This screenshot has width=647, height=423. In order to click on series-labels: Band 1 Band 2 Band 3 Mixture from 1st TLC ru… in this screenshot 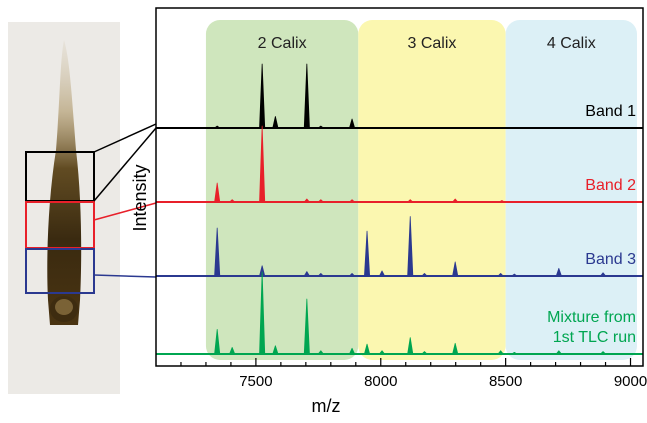, I will do `click(591, 224)`.